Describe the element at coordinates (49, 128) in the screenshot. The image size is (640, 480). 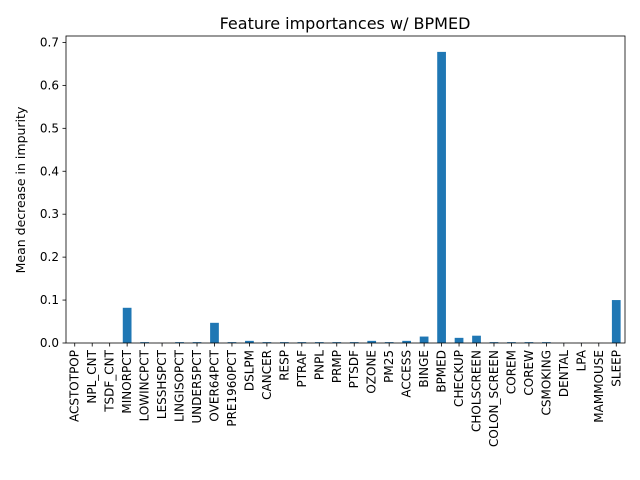
I see `y-tick-label: 0.5` at that location.